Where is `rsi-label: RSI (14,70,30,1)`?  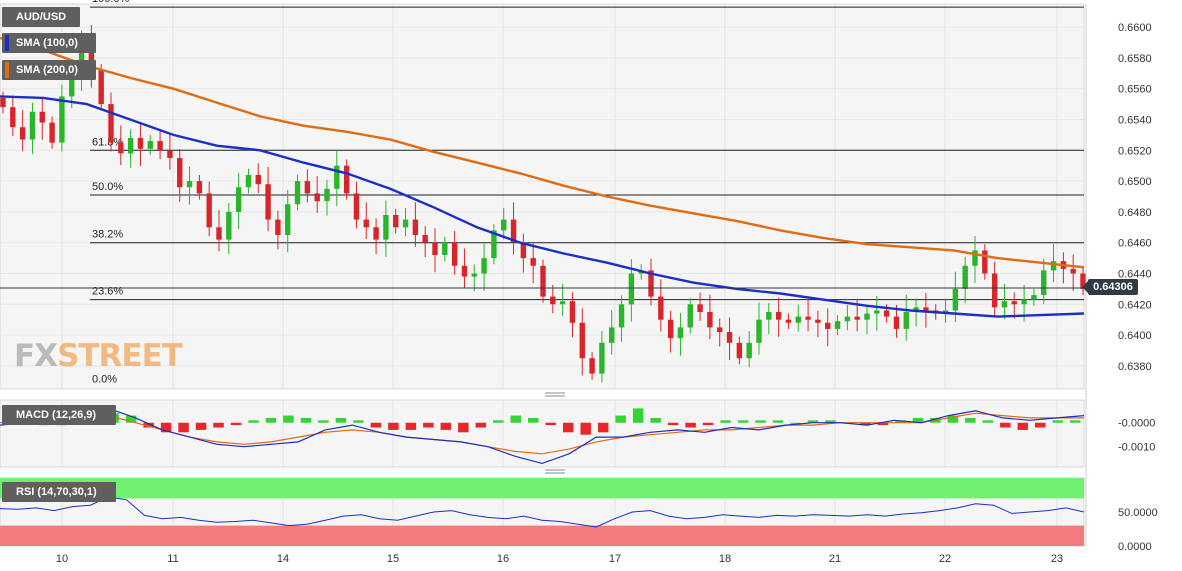
rsi-label: RSI (14,70,30,1) is located at coordinates (56, 492).